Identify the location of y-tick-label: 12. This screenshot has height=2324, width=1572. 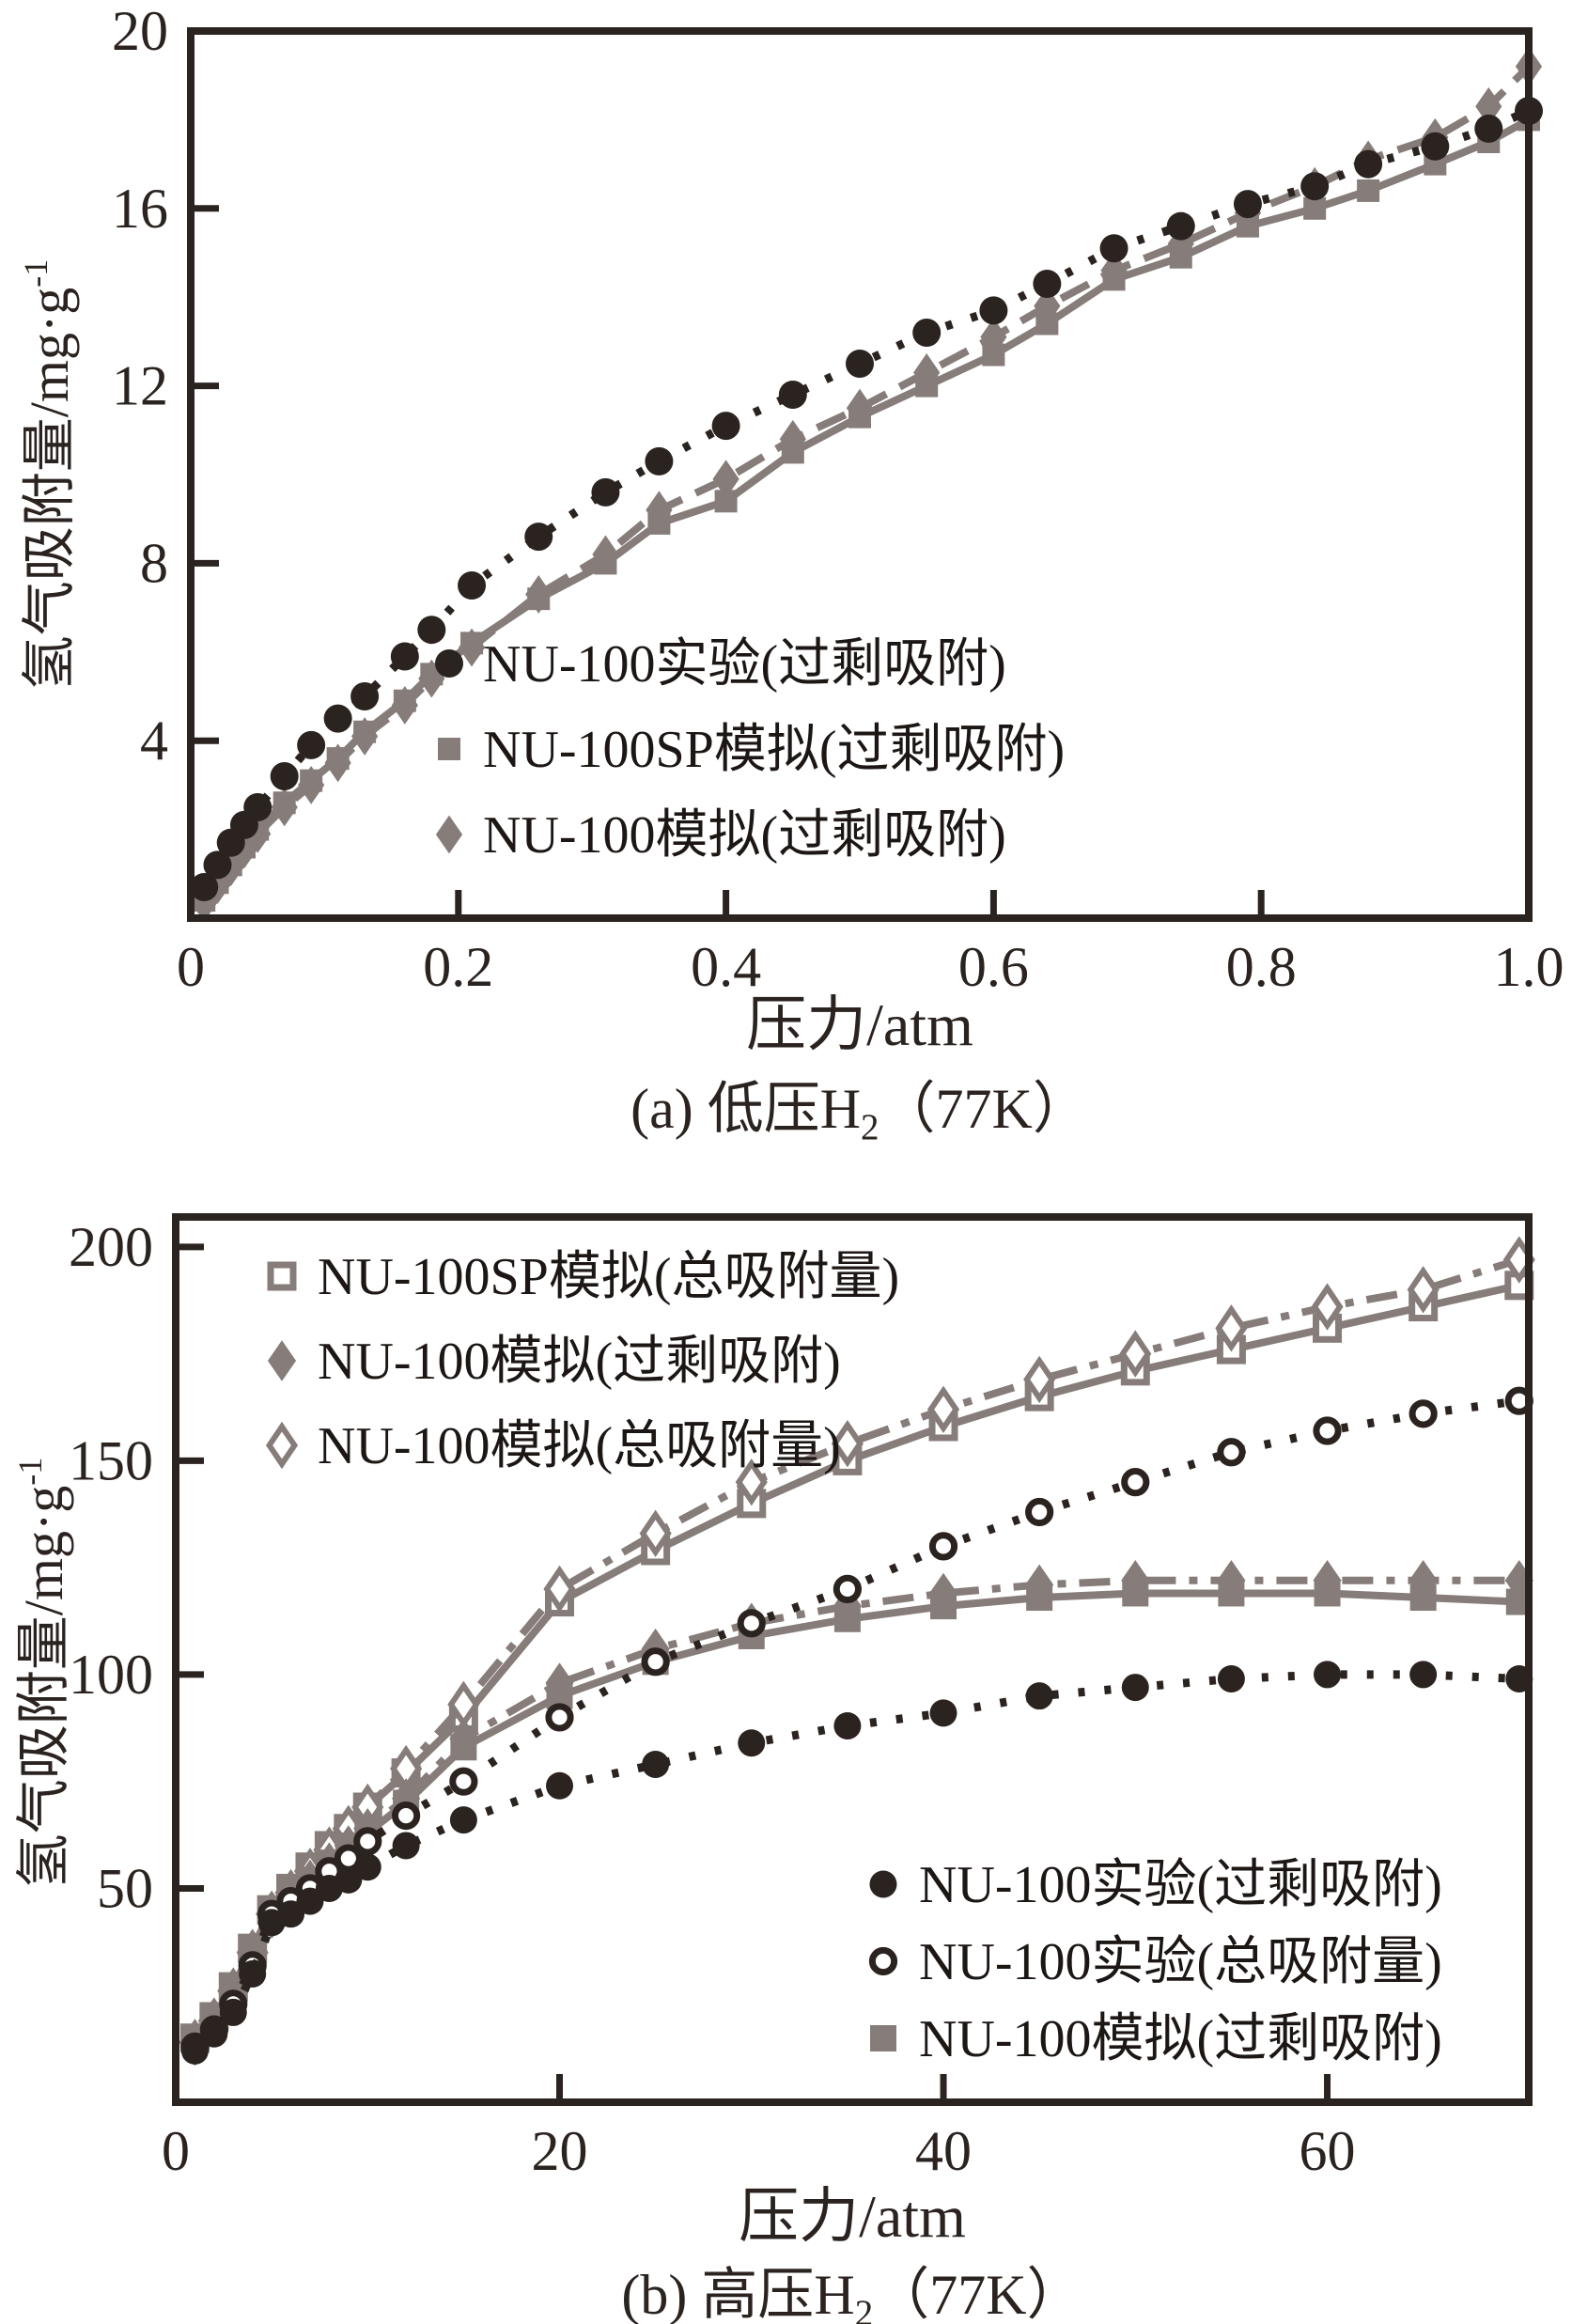
(140, 386).